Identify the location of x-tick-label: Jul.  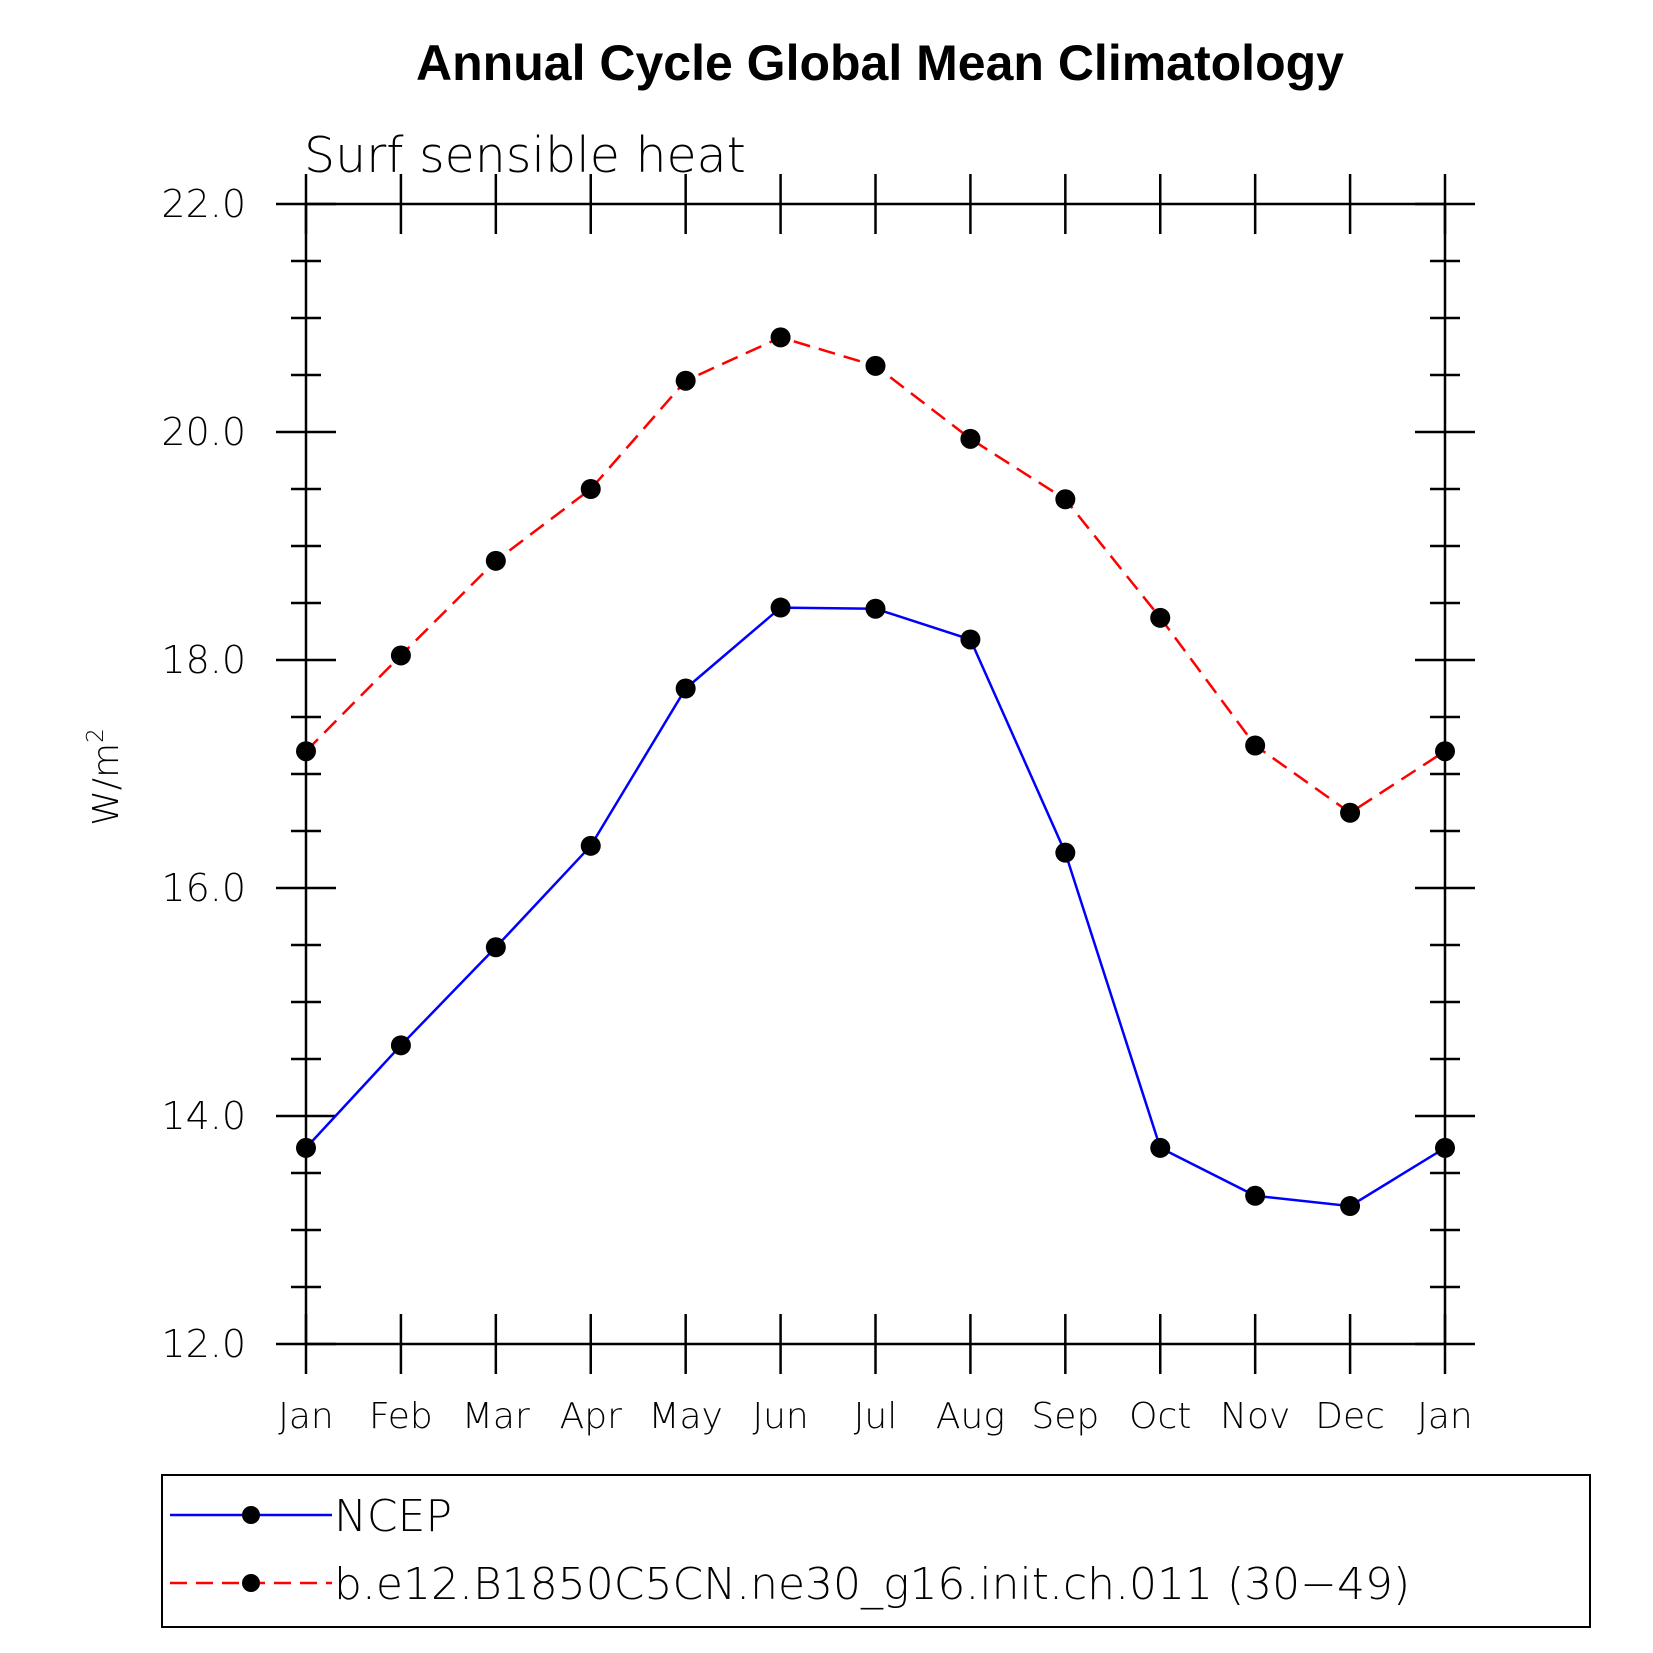
(875, 1416).